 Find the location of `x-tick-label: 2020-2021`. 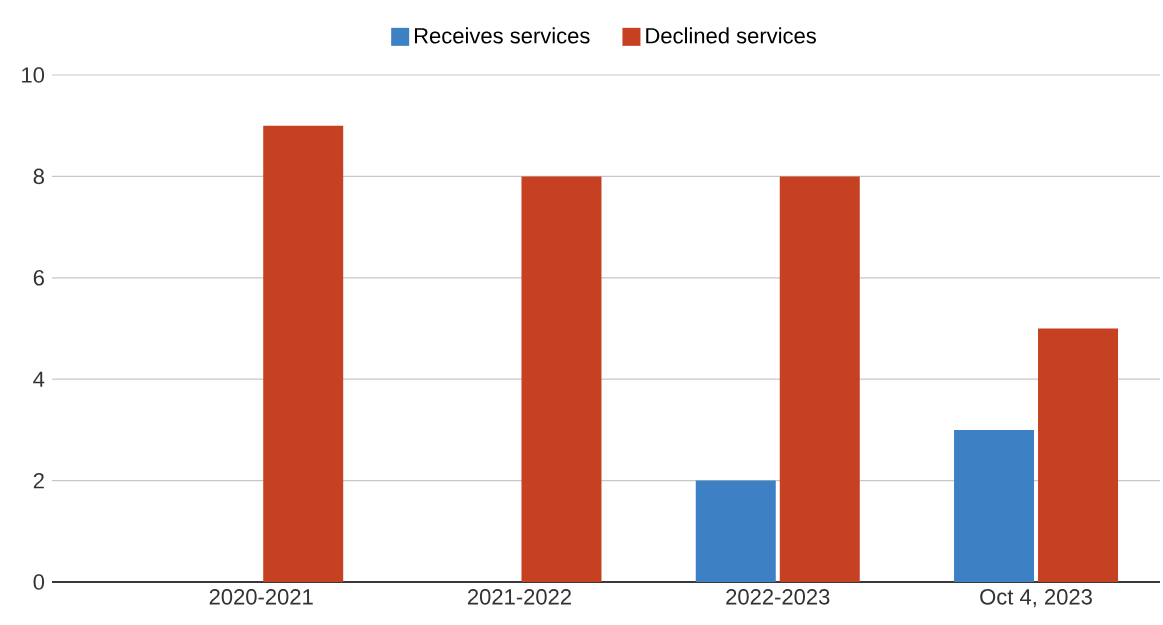

x-tick-label: 2020-2021 is located at coordinates (261, 597).